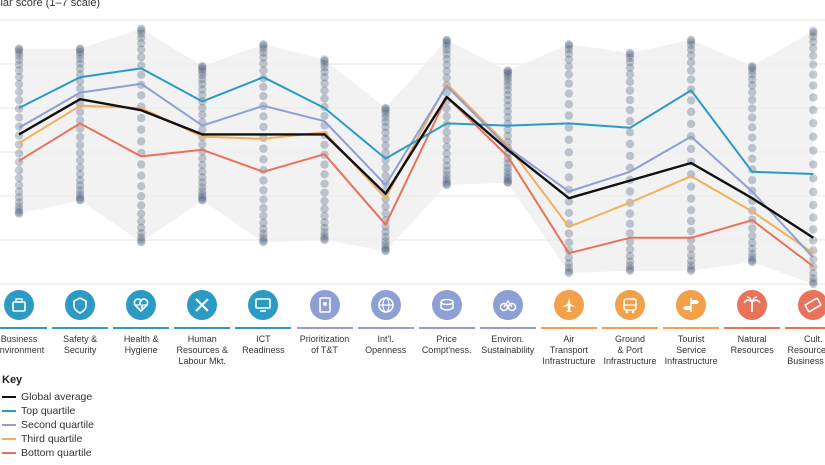 The width and height of the screenshot is (825, 465). Describe the element at coordinates (202, 350) in the screenshot. I see `pillar-label: Human Resources & Labour Mkt.` at that location.